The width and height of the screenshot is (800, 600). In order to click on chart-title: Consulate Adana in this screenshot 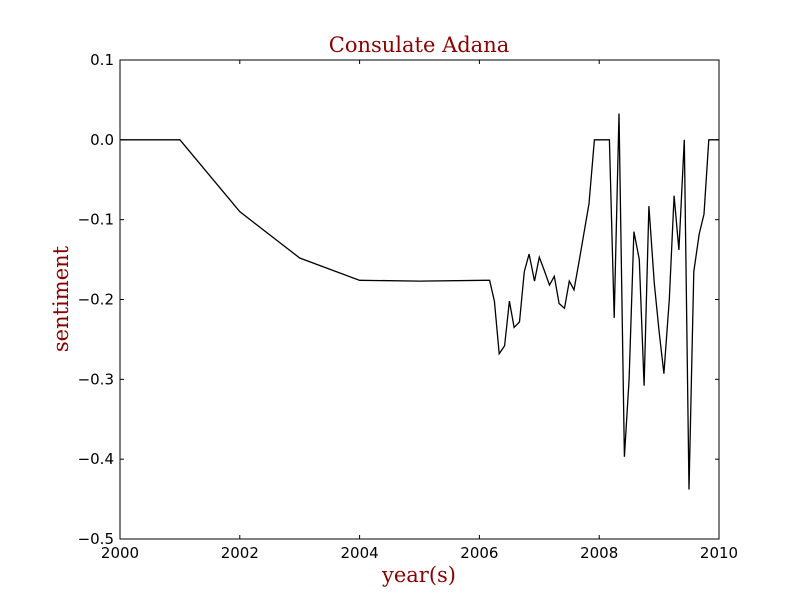, I will do `click(419, 45)`.